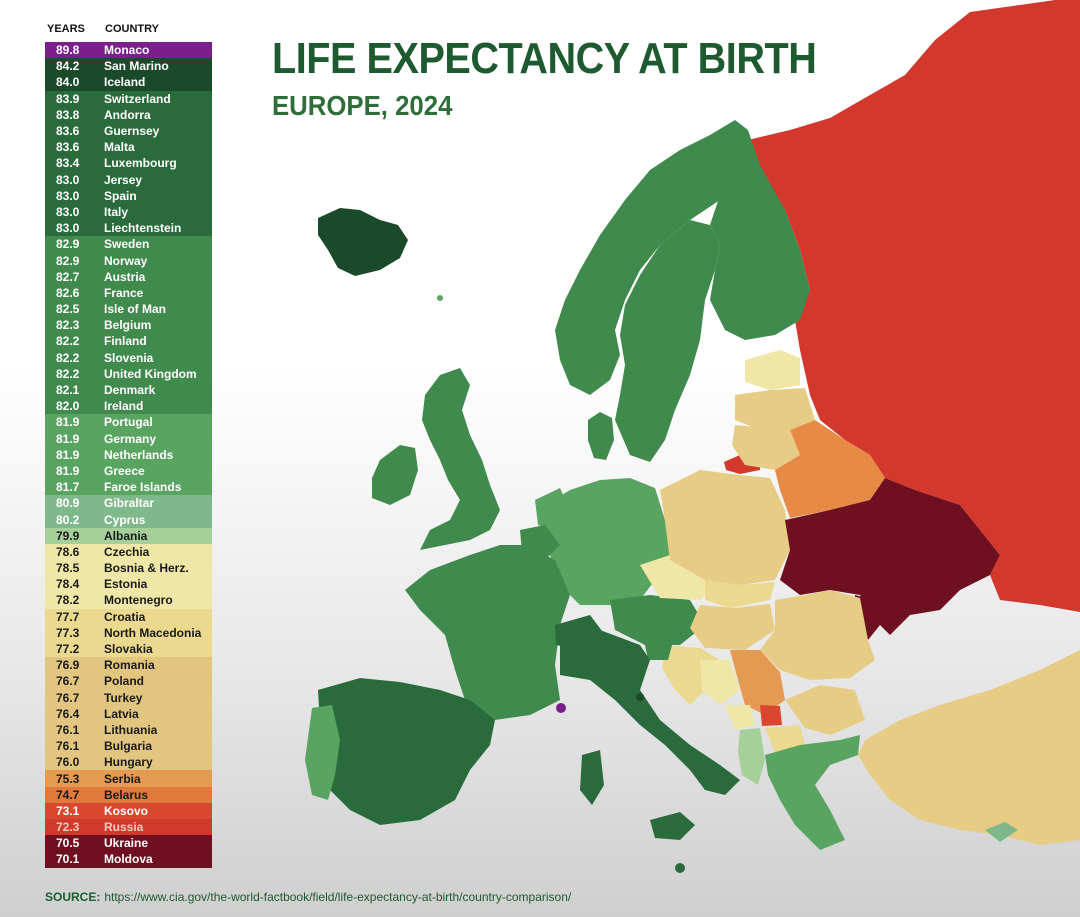 This screenshot has height=917, width=1080. I want to click on country-turkey, so click(969, 747).